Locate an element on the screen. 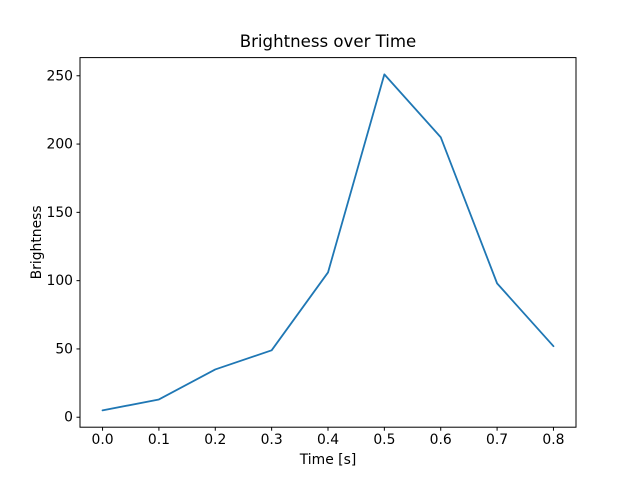 This screenshot has width=640, height=480. x-tick-label: 0.7 is located at coordinates (497, 440).